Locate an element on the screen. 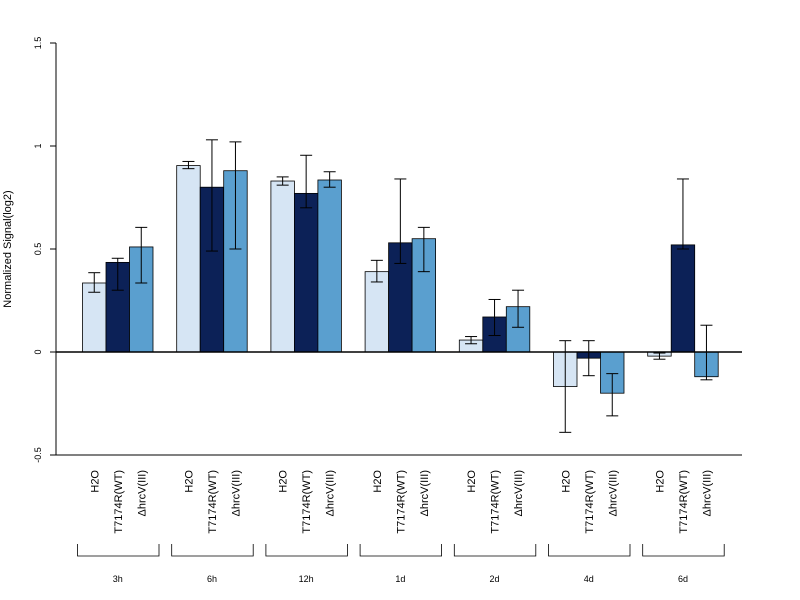 The height and width of the screenshot is (600, 800). y-axis: -0.5 0 0.5 1 1.5 is located at coordinates (45, 250).